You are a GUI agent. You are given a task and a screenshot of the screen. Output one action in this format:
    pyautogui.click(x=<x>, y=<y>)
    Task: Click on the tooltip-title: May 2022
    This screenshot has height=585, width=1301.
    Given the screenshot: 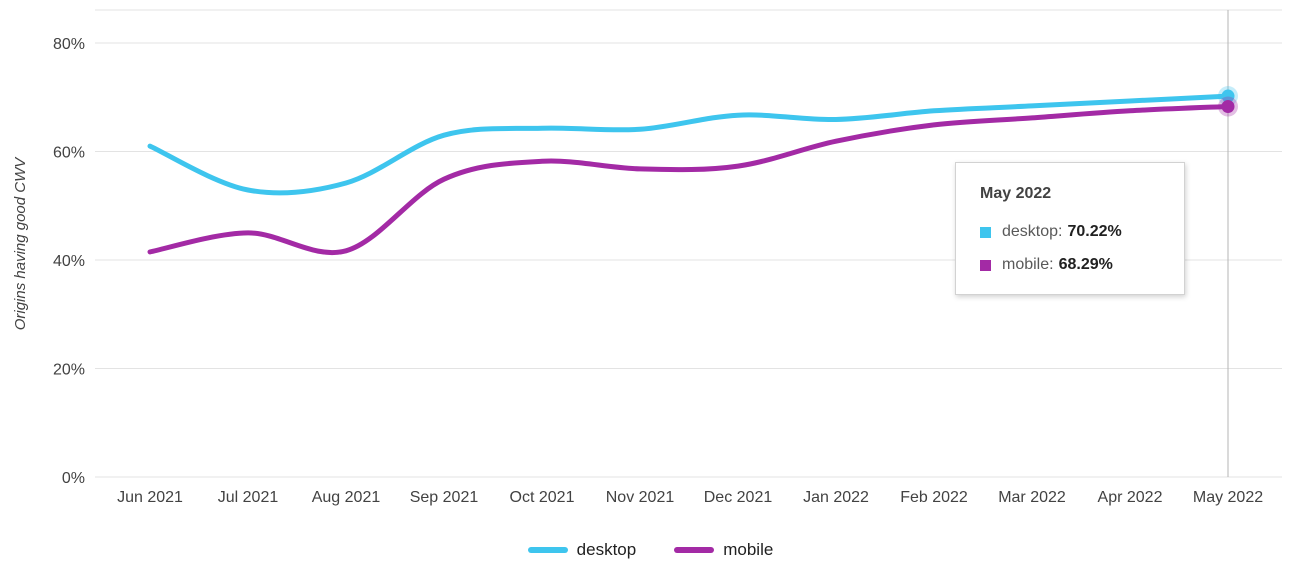 What is the action you would take?
    pyautogui.click(x=1016, y=193)
    